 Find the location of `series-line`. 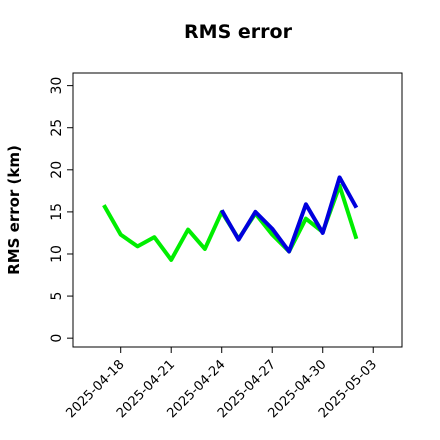

series-line is located at coordinates (289, 214).